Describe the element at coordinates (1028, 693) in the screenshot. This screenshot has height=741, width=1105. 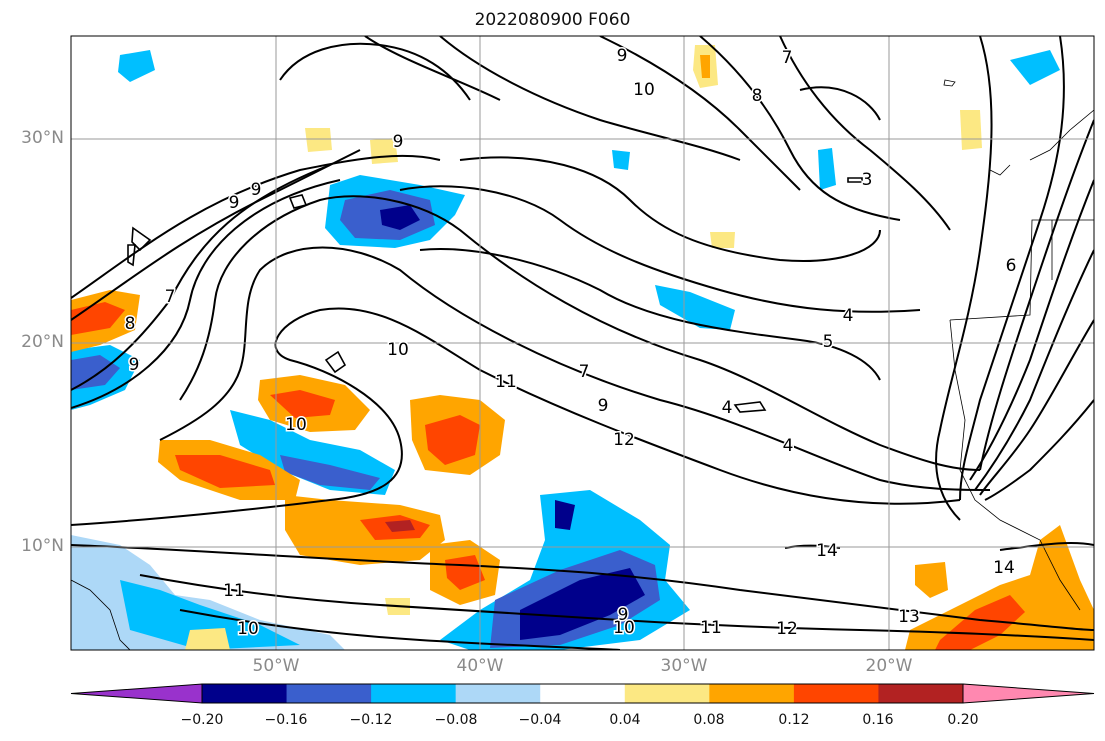
I see `colorbar-extend-max` at that location.